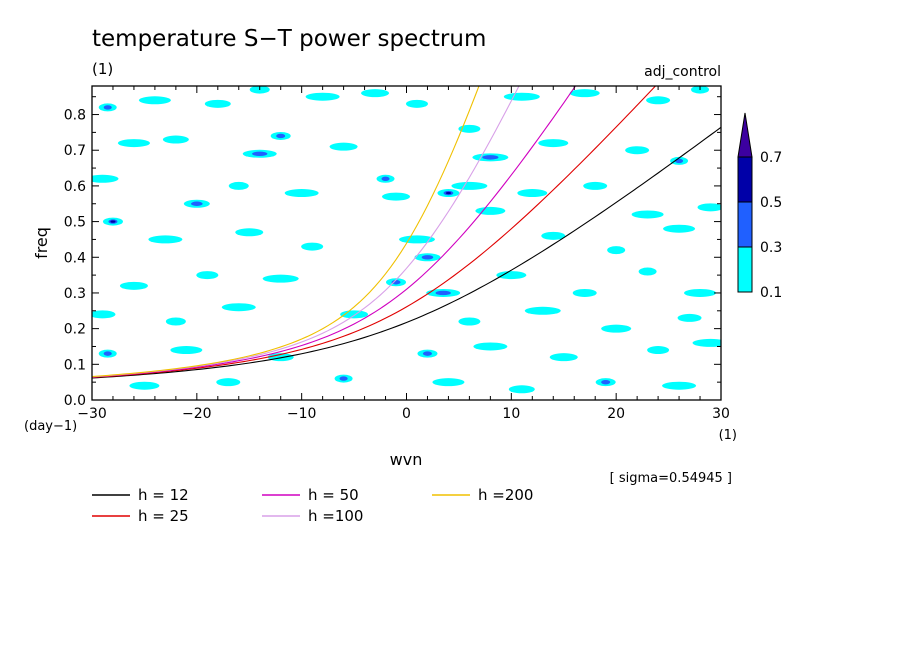  I want to click on legend-label: h = 25, so click(163, 516).